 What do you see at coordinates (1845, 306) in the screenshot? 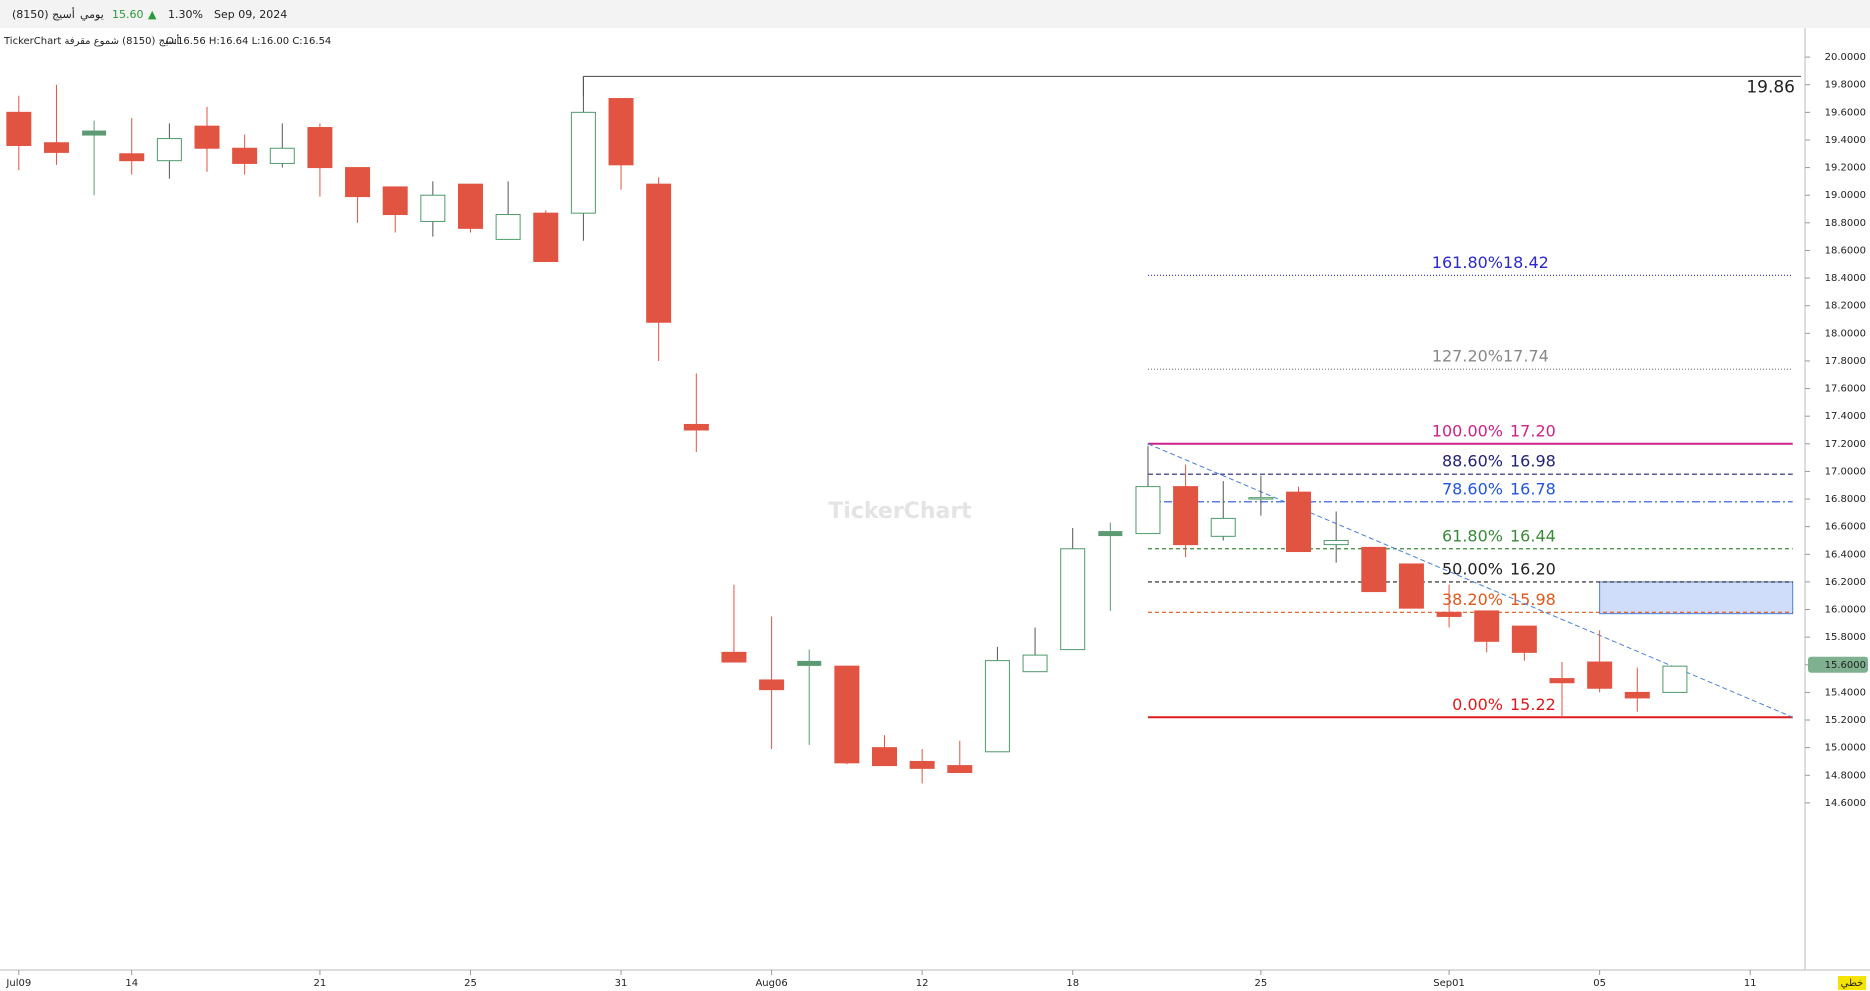
I see `y-tick-label: 18.2000` at bounding box center [1845, 306].